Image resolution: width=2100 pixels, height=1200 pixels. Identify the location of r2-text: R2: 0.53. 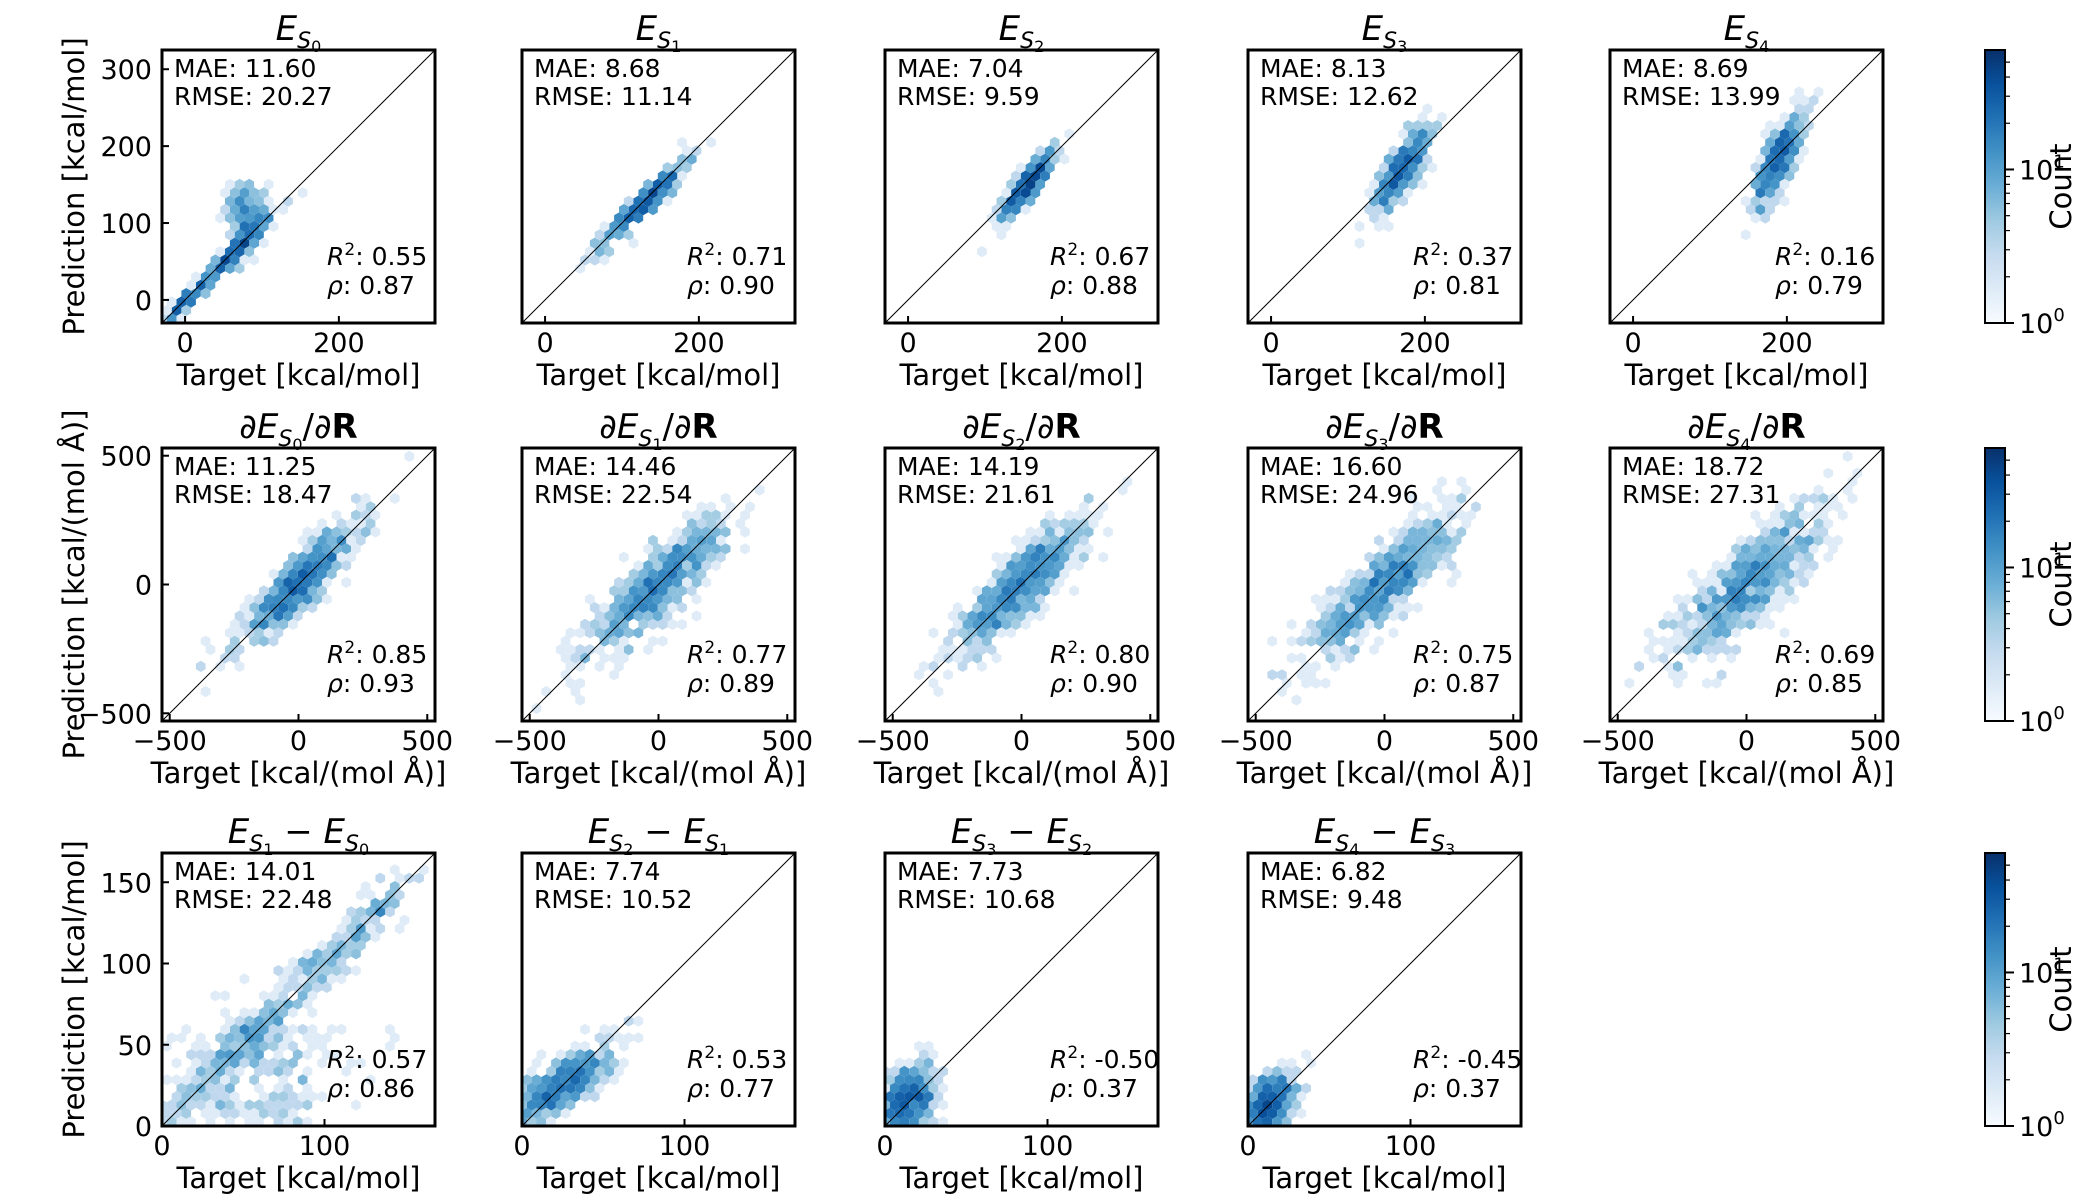
(737, 1058).